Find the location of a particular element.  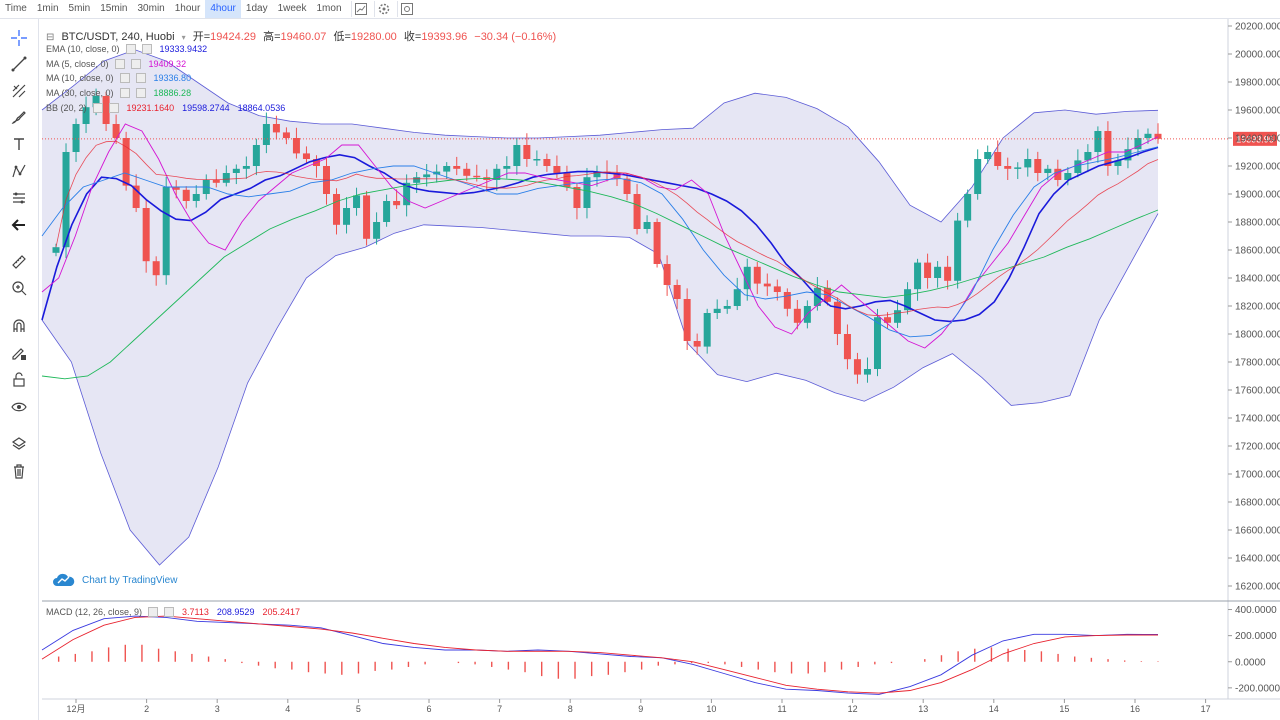

crosshair-icon is located at coordinates (19, 38).